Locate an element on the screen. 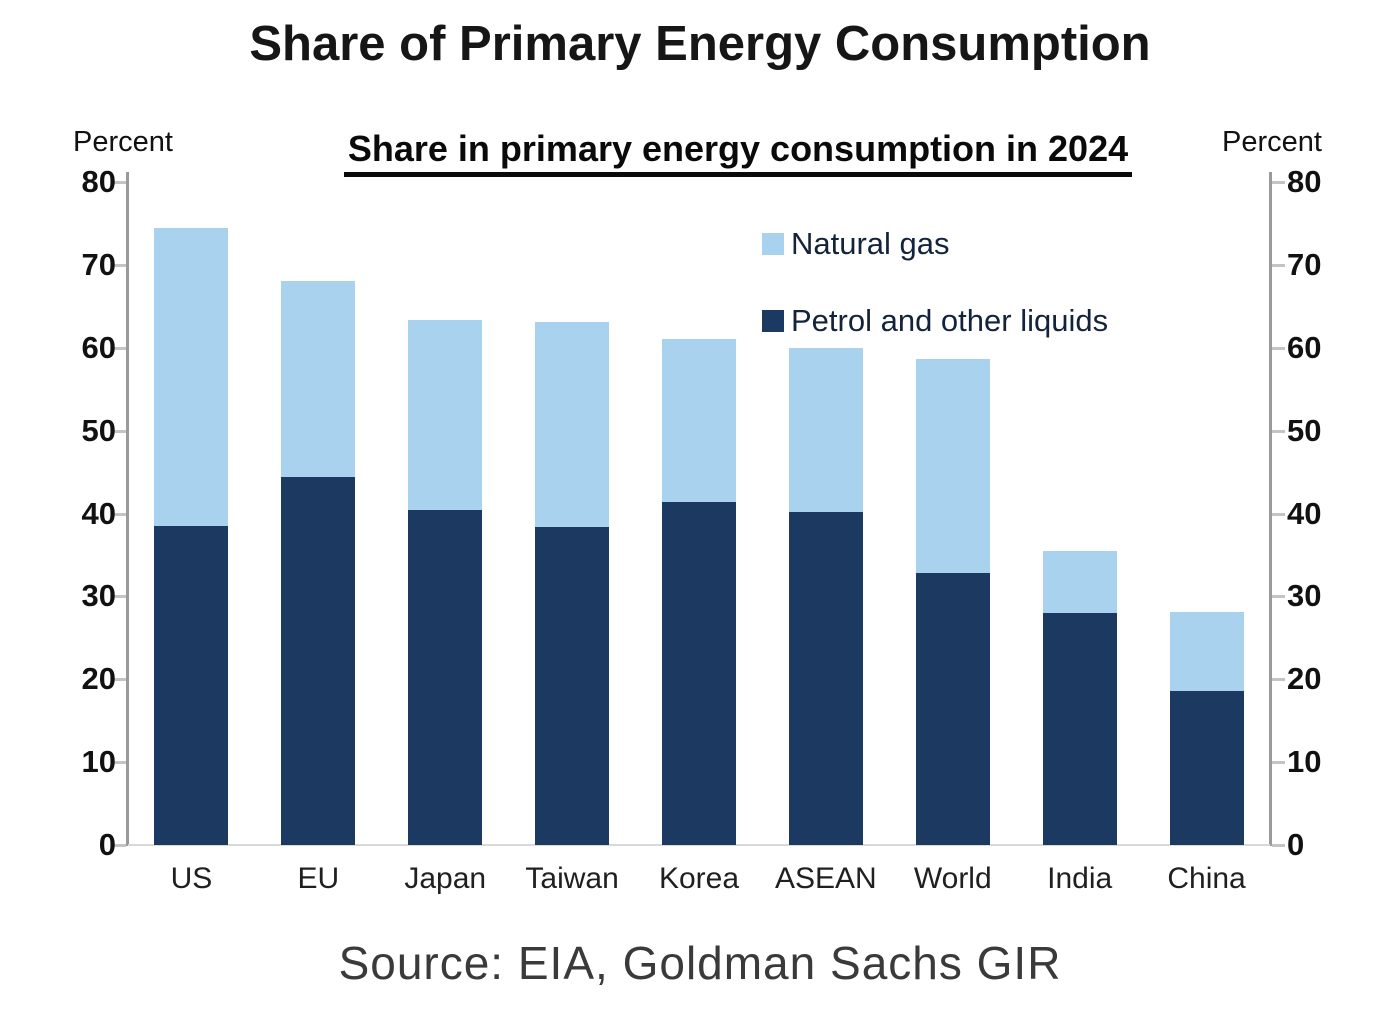 The height and width of the screenshot is (1023, 1400). legend-item-petrol: Petrol and other liquids is located at coordinates (935, 321).